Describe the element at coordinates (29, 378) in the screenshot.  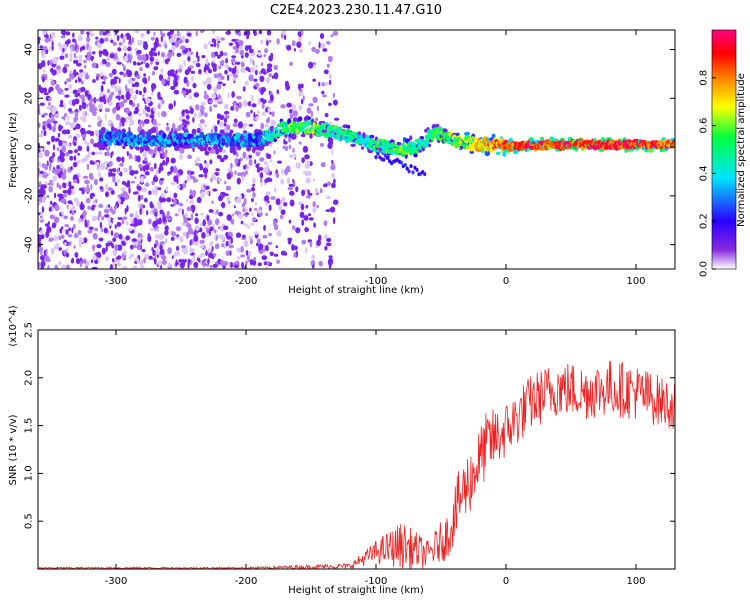
I see `y-tick-label: 2.0` at that location.